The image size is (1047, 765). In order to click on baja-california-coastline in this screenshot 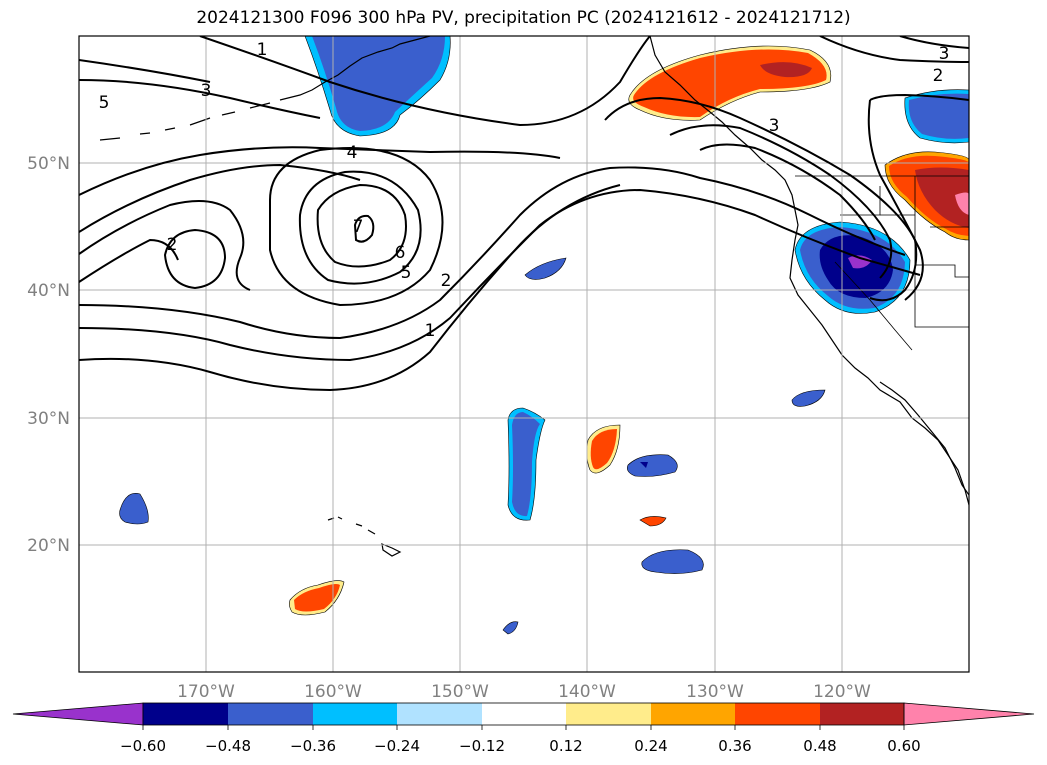, I will do `click(924, 438)`.